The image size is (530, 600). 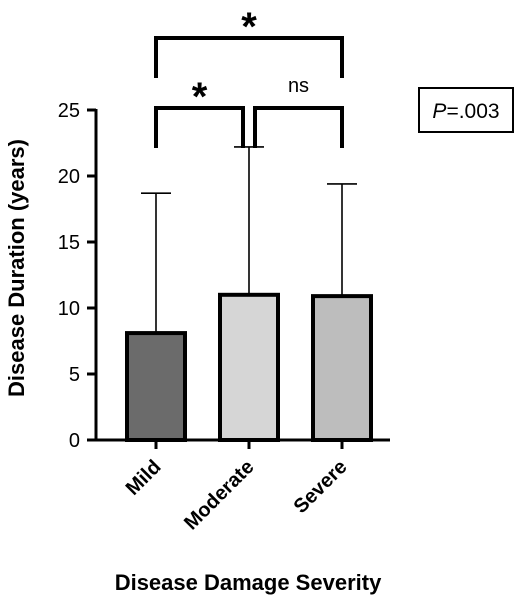 What do you see at coordinates (472, 111) in the screenshot?
I see `p-value-number: =.003` at bounding box center [472, 111].